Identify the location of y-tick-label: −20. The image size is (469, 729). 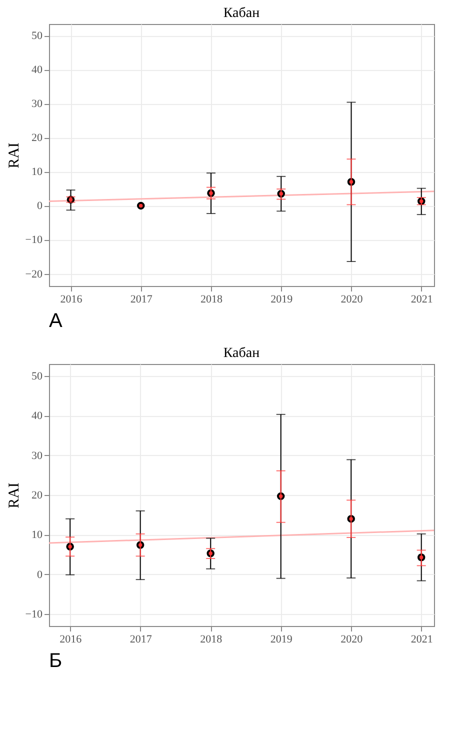
(34, 274).